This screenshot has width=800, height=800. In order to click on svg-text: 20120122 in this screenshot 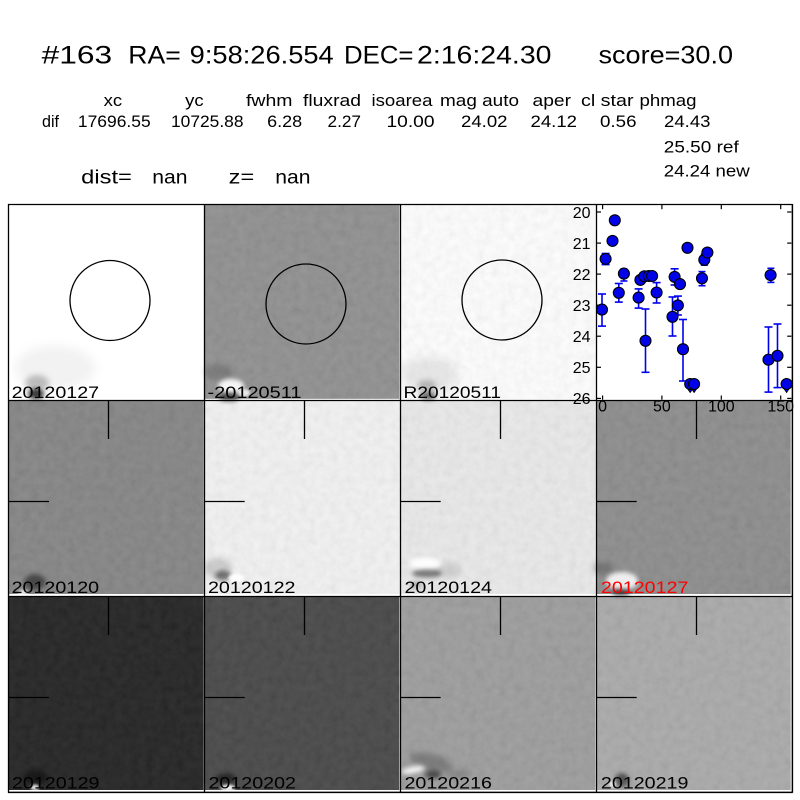, I will do `click(252, 587)`.